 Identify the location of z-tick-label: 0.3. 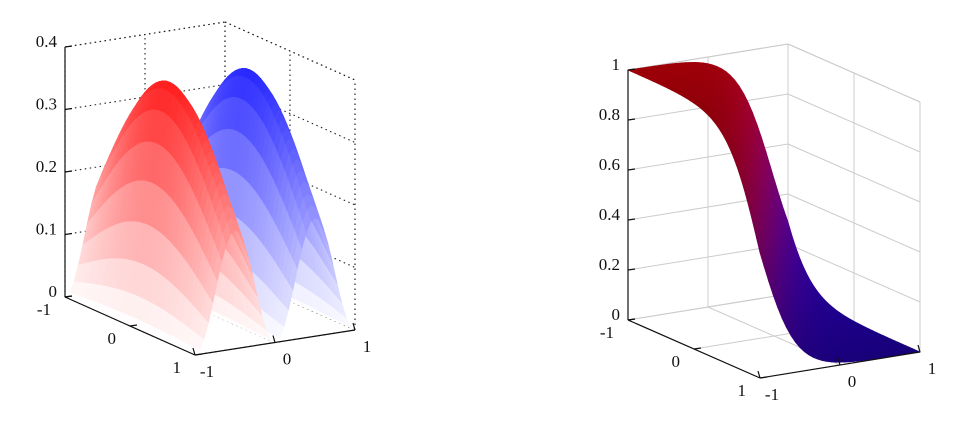
(46, 103).